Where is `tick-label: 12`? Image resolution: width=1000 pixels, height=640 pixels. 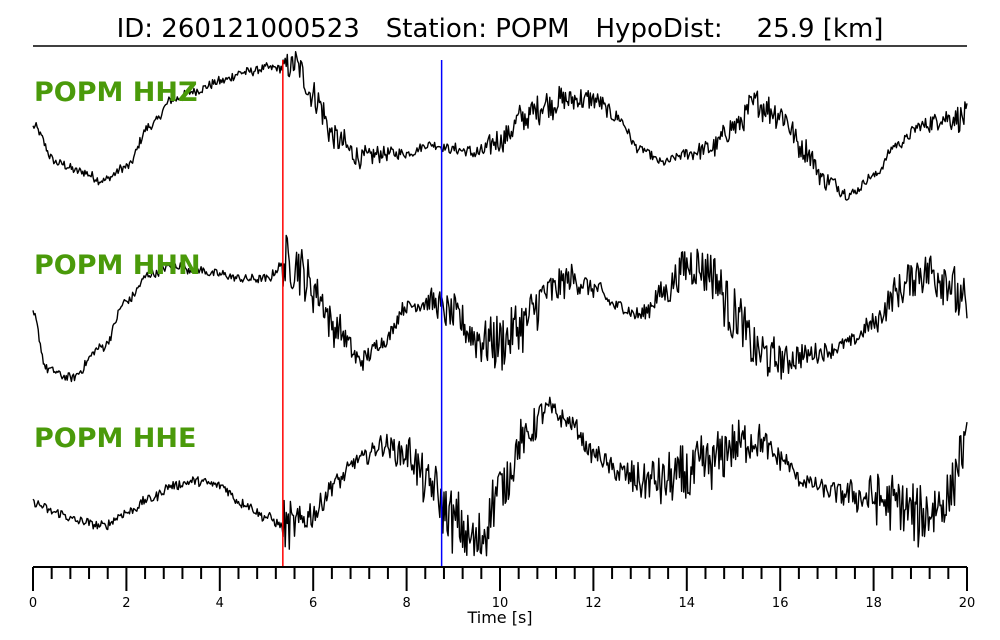
tick-label: 12 is located at coordinates (593, 603).